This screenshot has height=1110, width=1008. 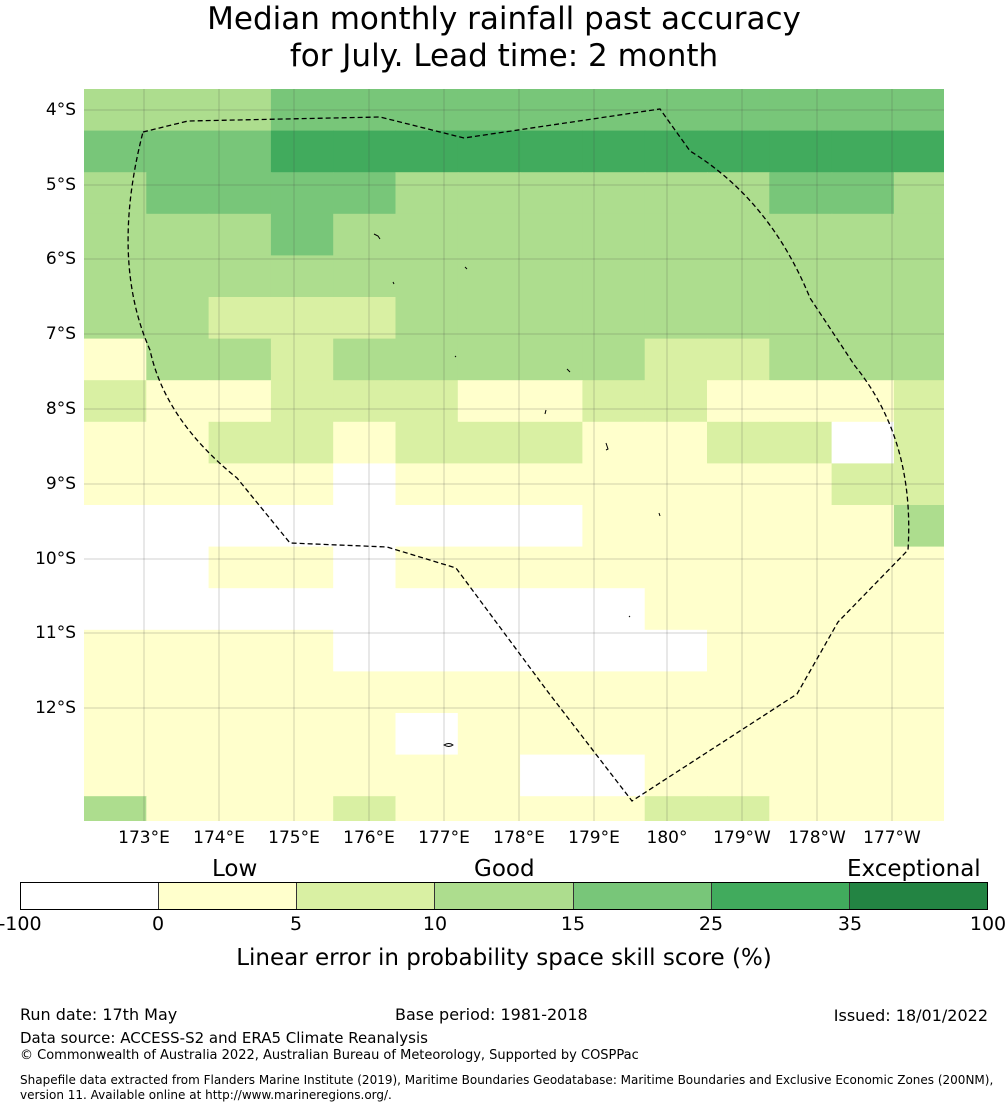 I want to click on colorbar-tick: 35, so click(x=850, y=924).